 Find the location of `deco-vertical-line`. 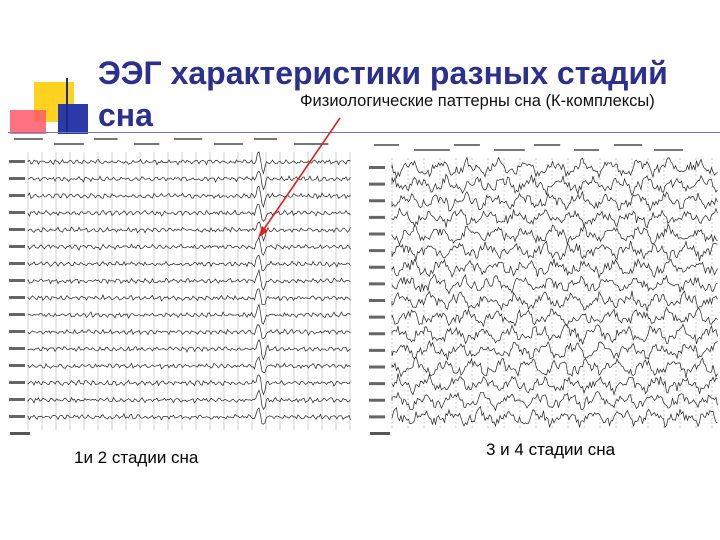

deco-vertical-line is located at coordinates (67, 109).